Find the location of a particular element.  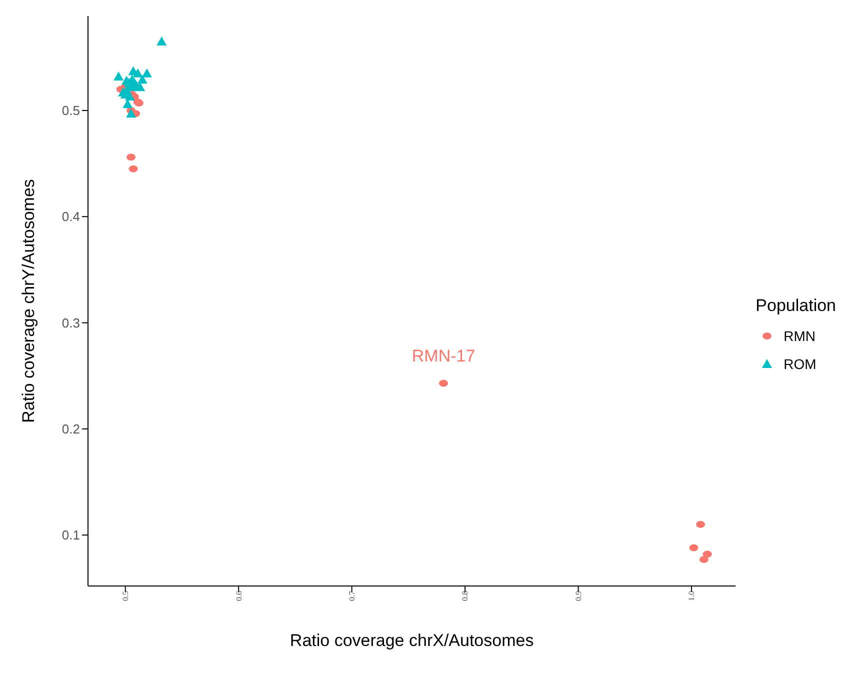

y-tick-label: 0.1 is located at coordinates (71, 535).